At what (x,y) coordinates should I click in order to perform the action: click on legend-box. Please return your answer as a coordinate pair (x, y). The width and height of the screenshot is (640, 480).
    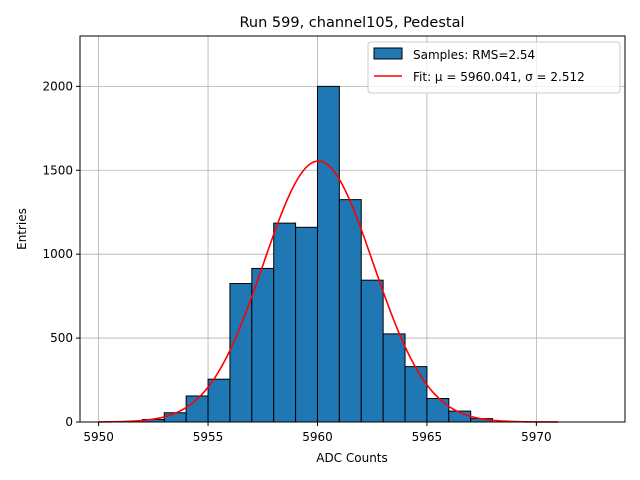
    Looking at the image, I should click on (494, 67).